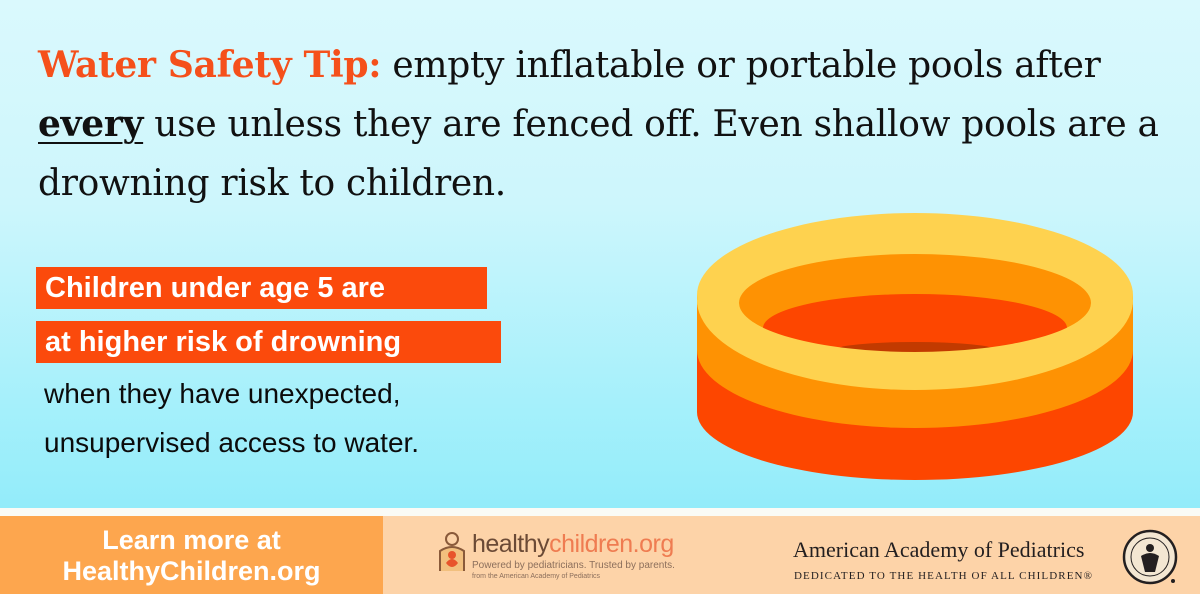 The height and width of the screenshot is (594, 1200). I want to click on healthychildren-subtagline: from the American Academy of Pediatrics, so click(536, 576).